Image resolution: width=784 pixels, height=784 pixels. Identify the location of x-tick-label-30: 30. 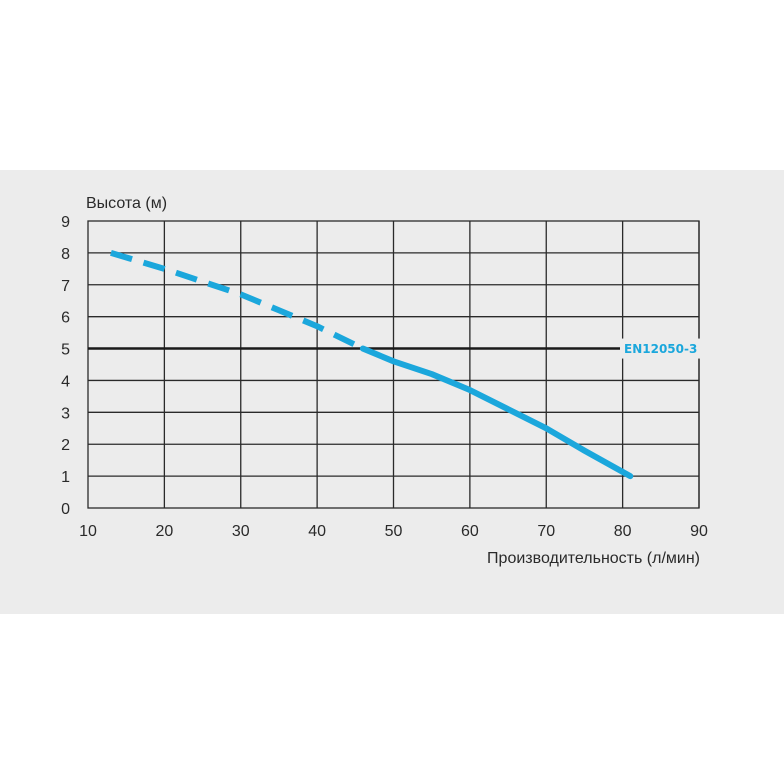
(241, 531).